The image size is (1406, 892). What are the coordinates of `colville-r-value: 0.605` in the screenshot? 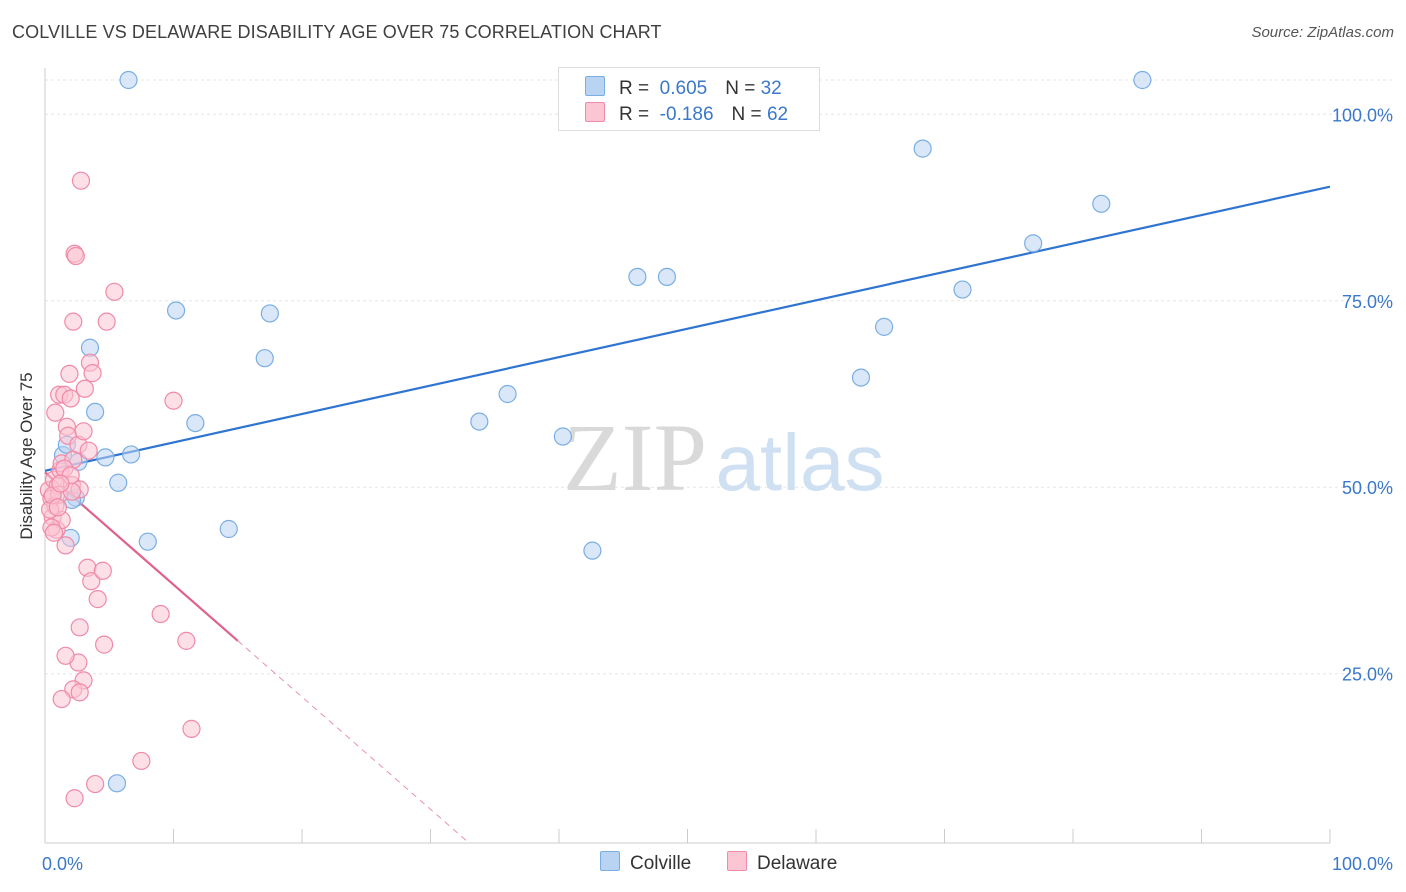 It's located at (683, 88).